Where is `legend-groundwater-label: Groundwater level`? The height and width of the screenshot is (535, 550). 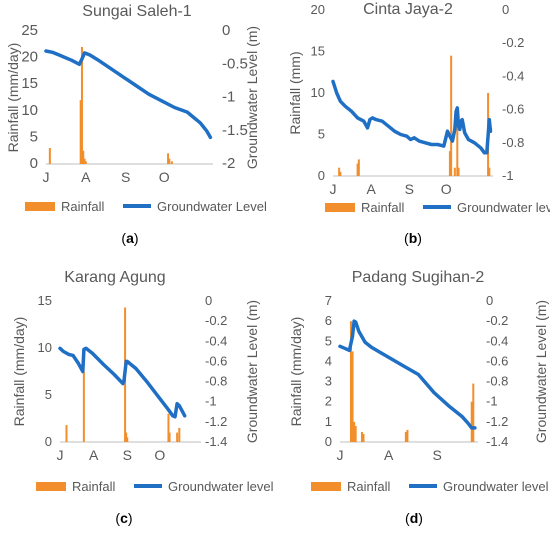
legend-groundwater-label: Groundwater level is located at coordinates (496, 486).